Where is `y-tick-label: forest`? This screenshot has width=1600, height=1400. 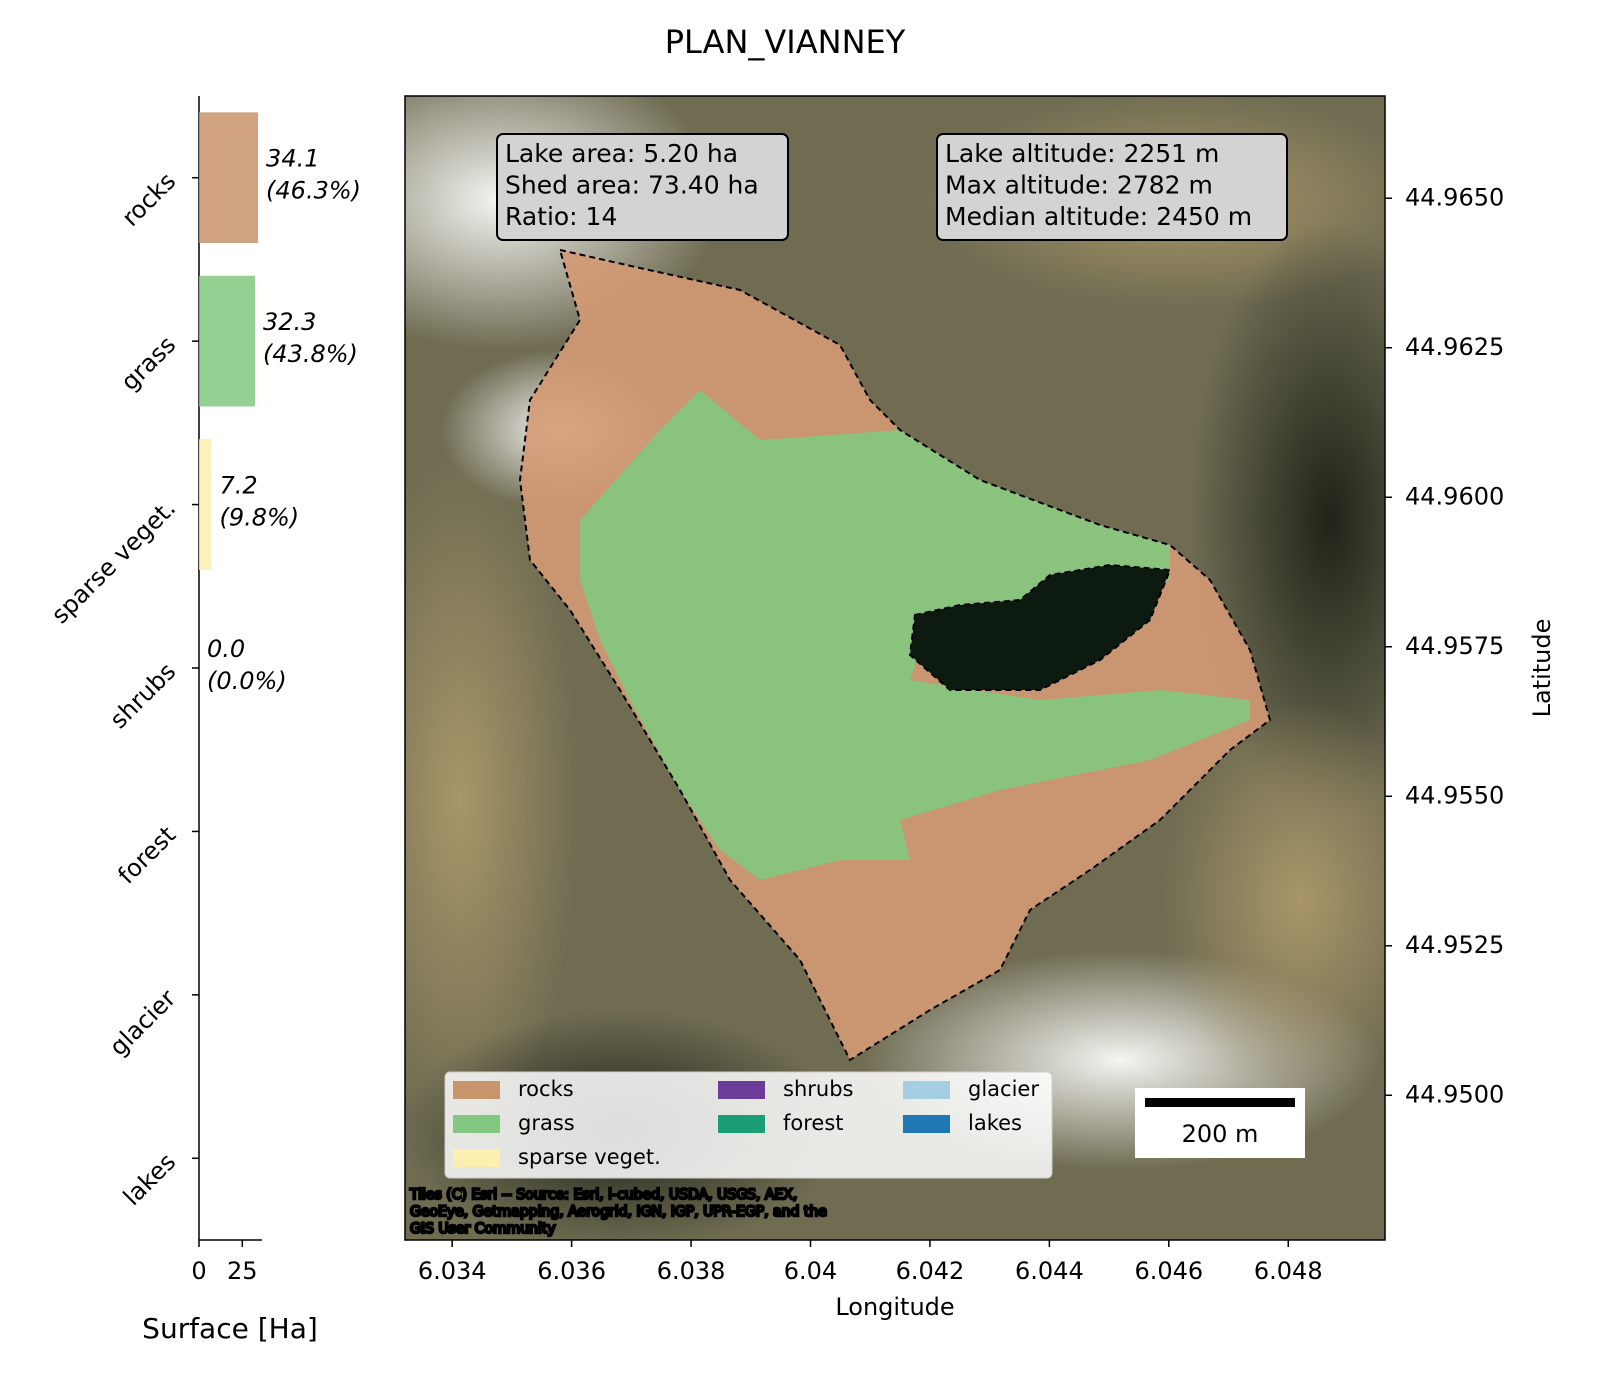
y-tick-label: forest is located at coordinates (146, 855).